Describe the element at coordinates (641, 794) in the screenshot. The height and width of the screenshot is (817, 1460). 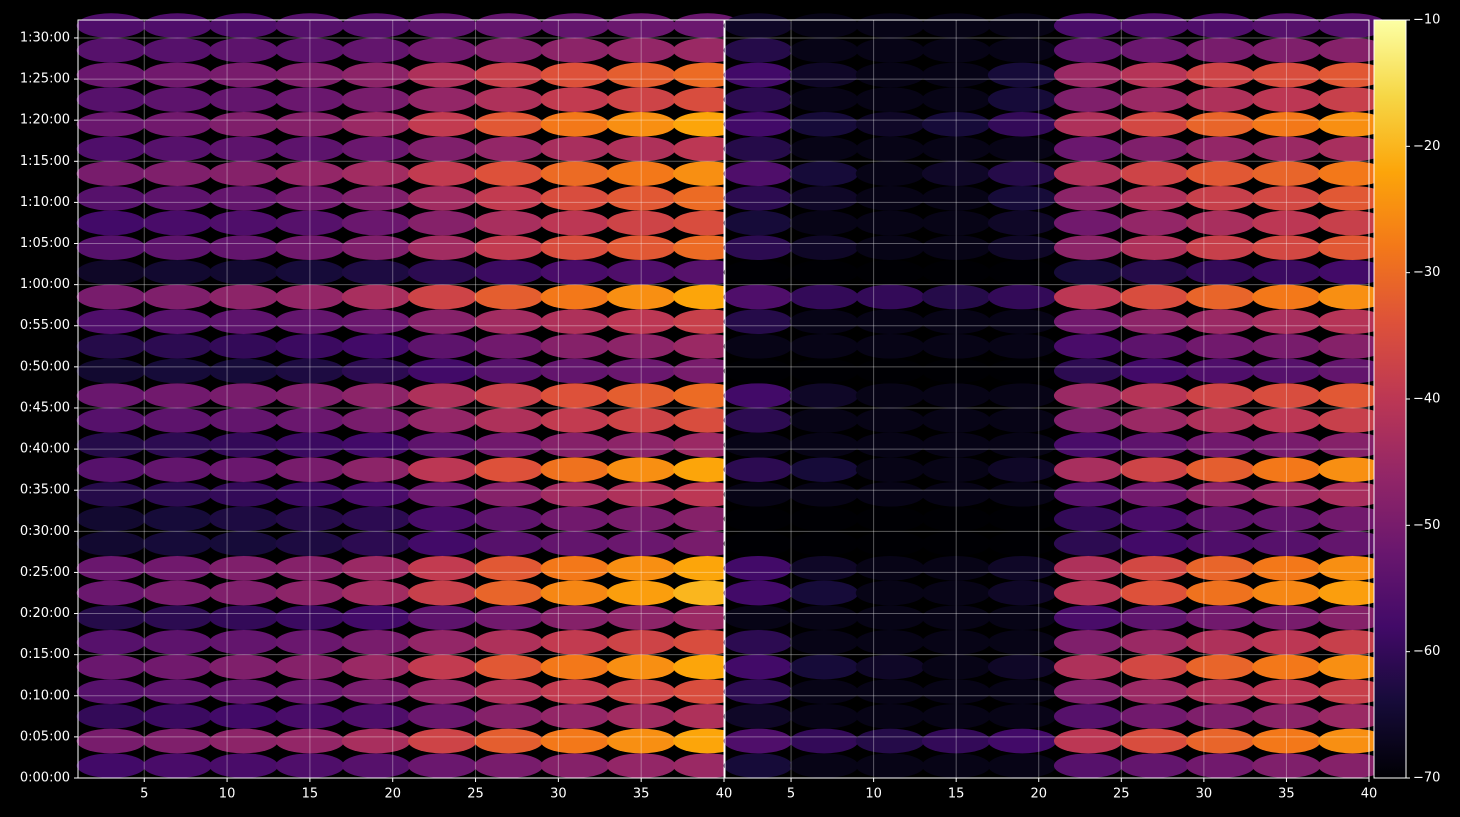
I see `x-tick-label: 35` at that location.